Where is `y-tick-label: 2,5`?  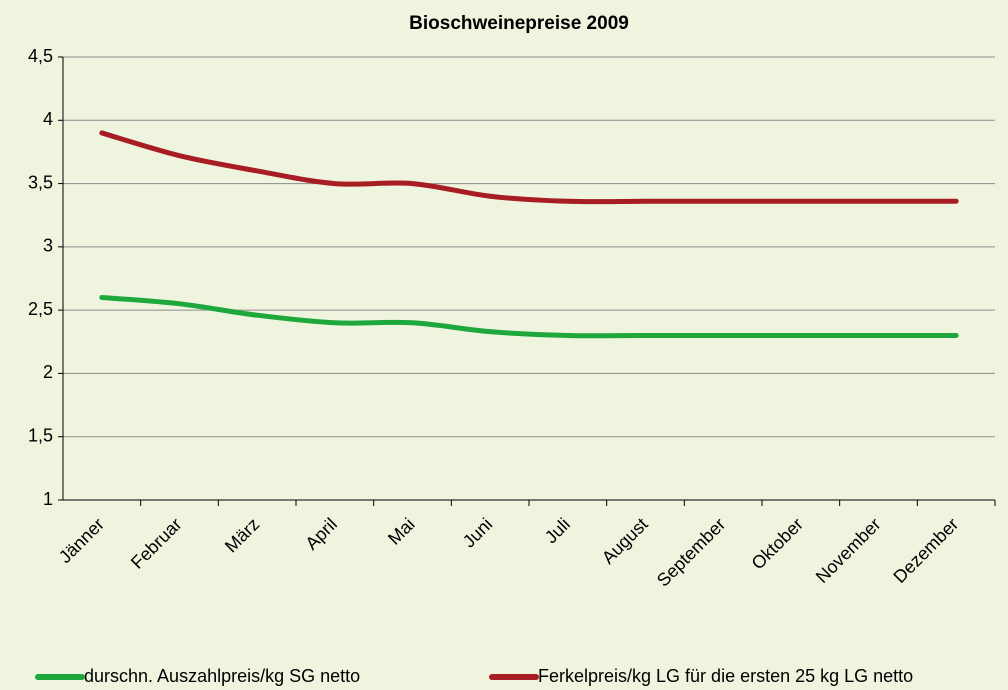 y-tick-label: 2,5 is located at coordinates (40, 309).